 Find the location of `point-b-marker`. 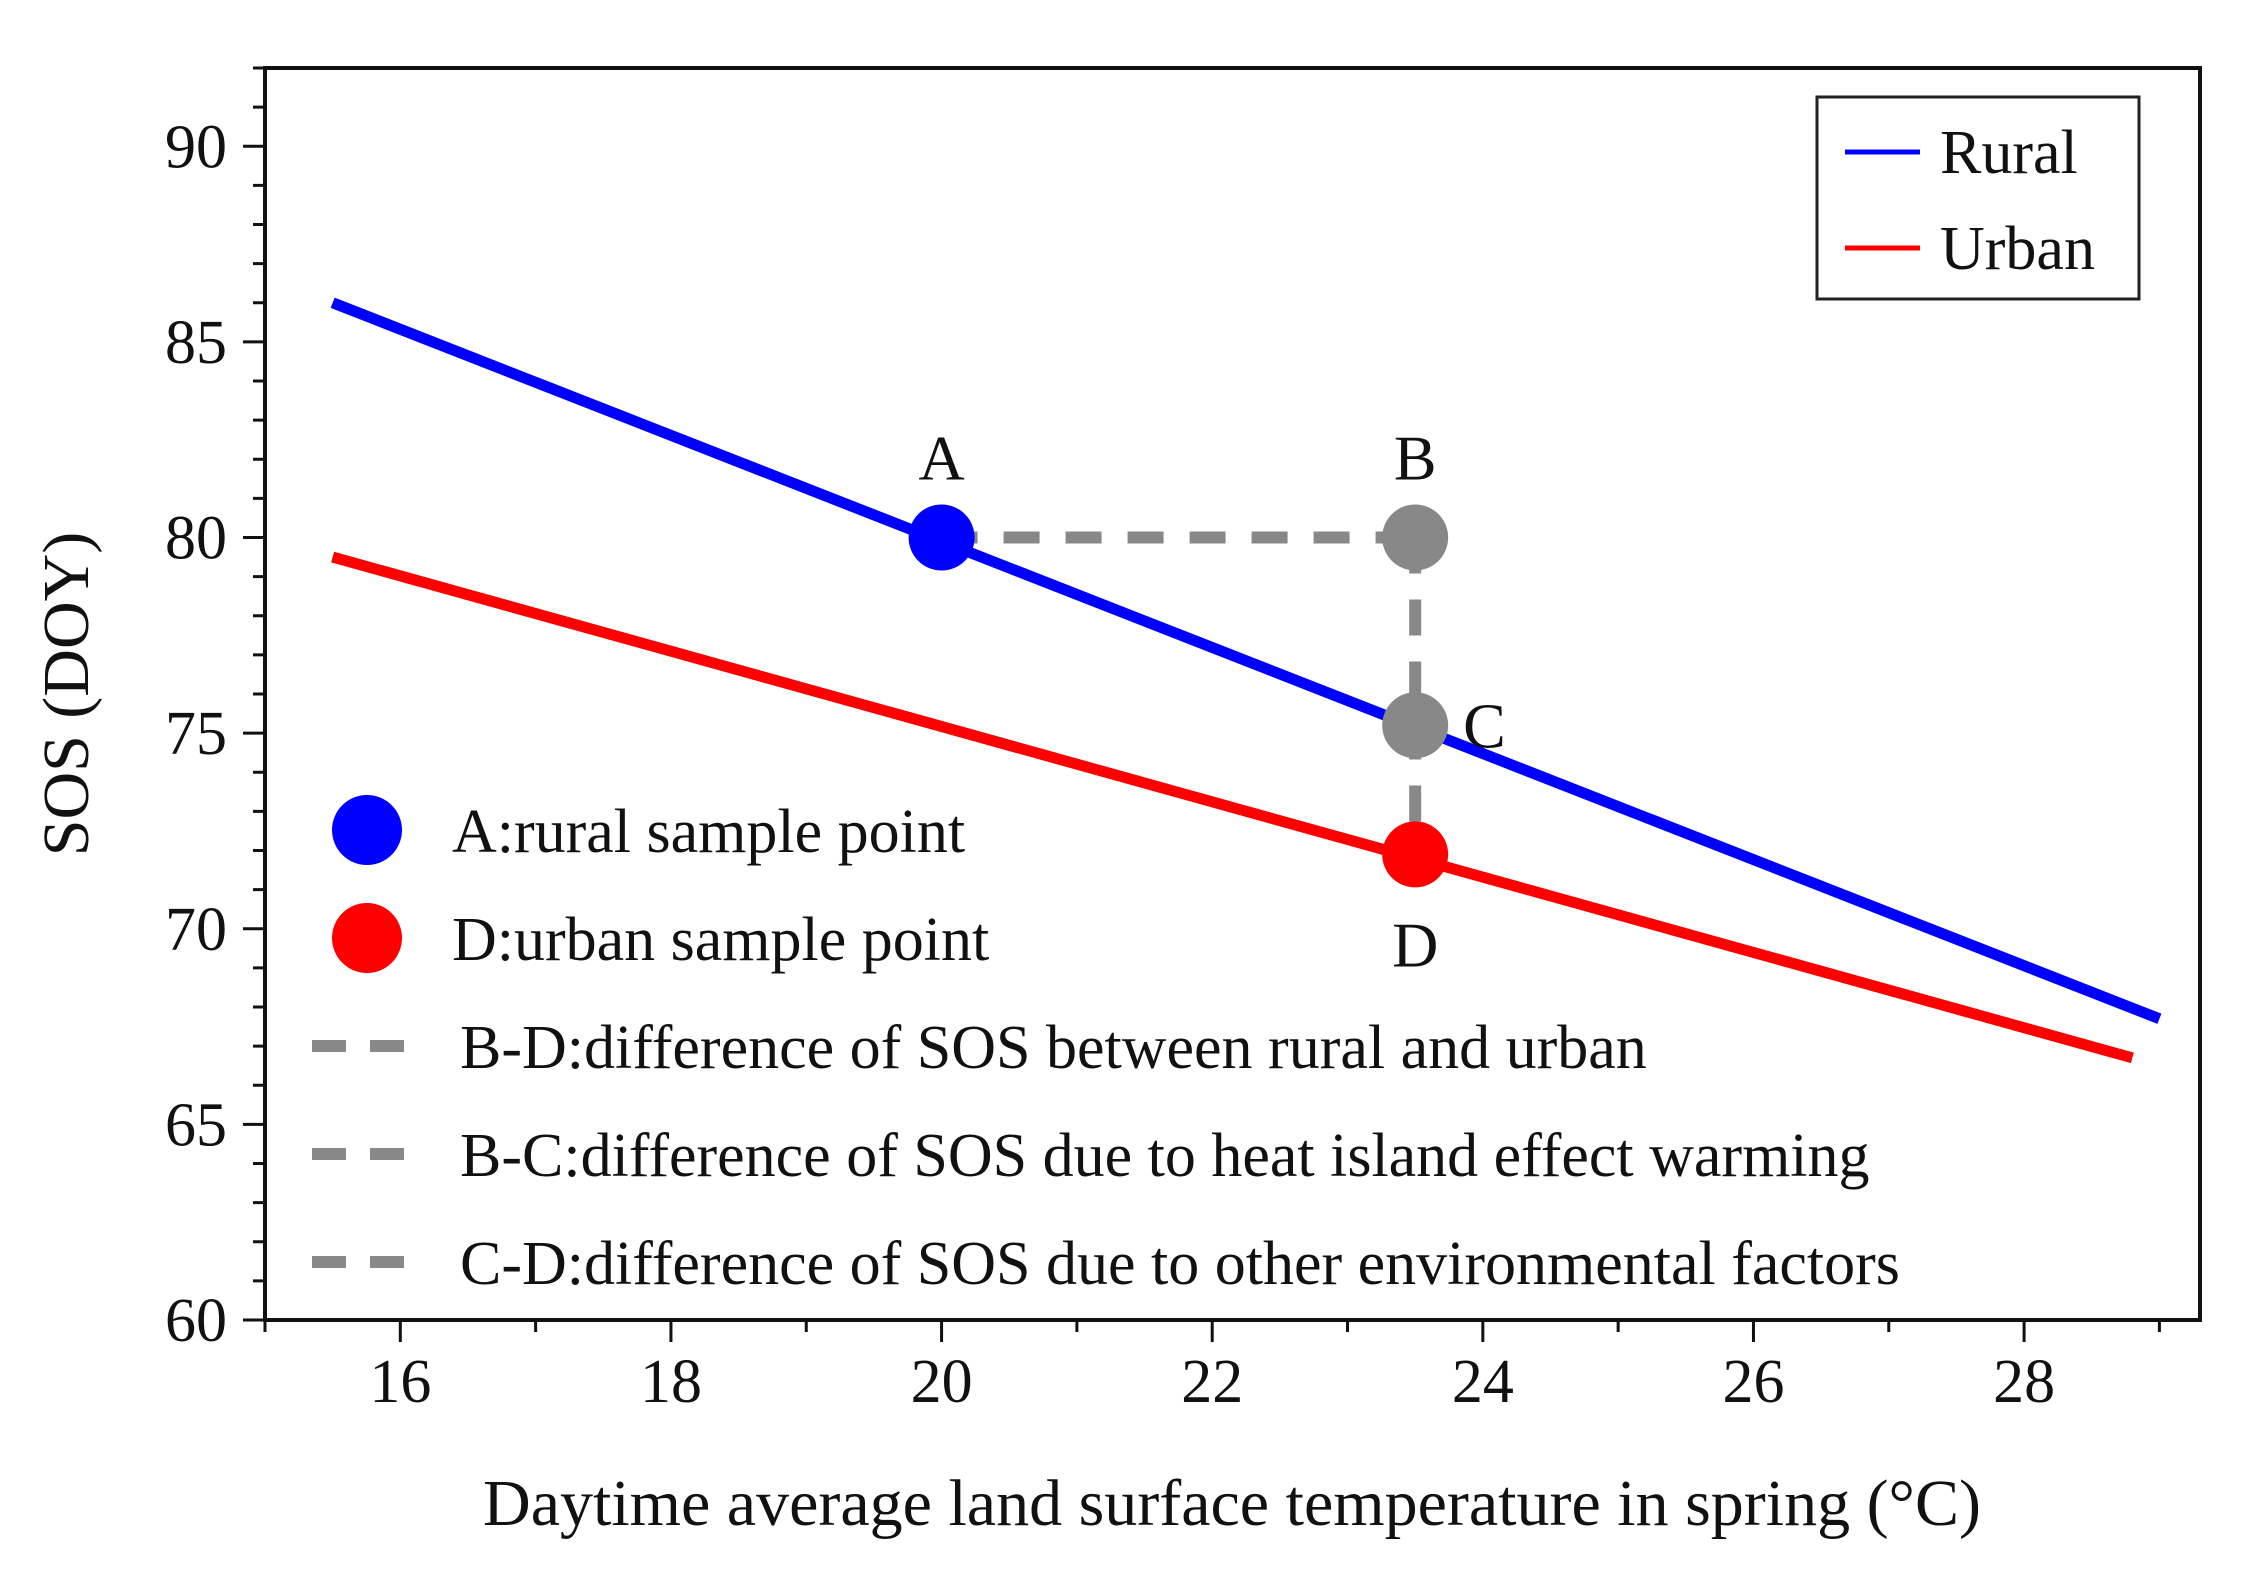

point-b-marker is located at coordinates (1415, 537).